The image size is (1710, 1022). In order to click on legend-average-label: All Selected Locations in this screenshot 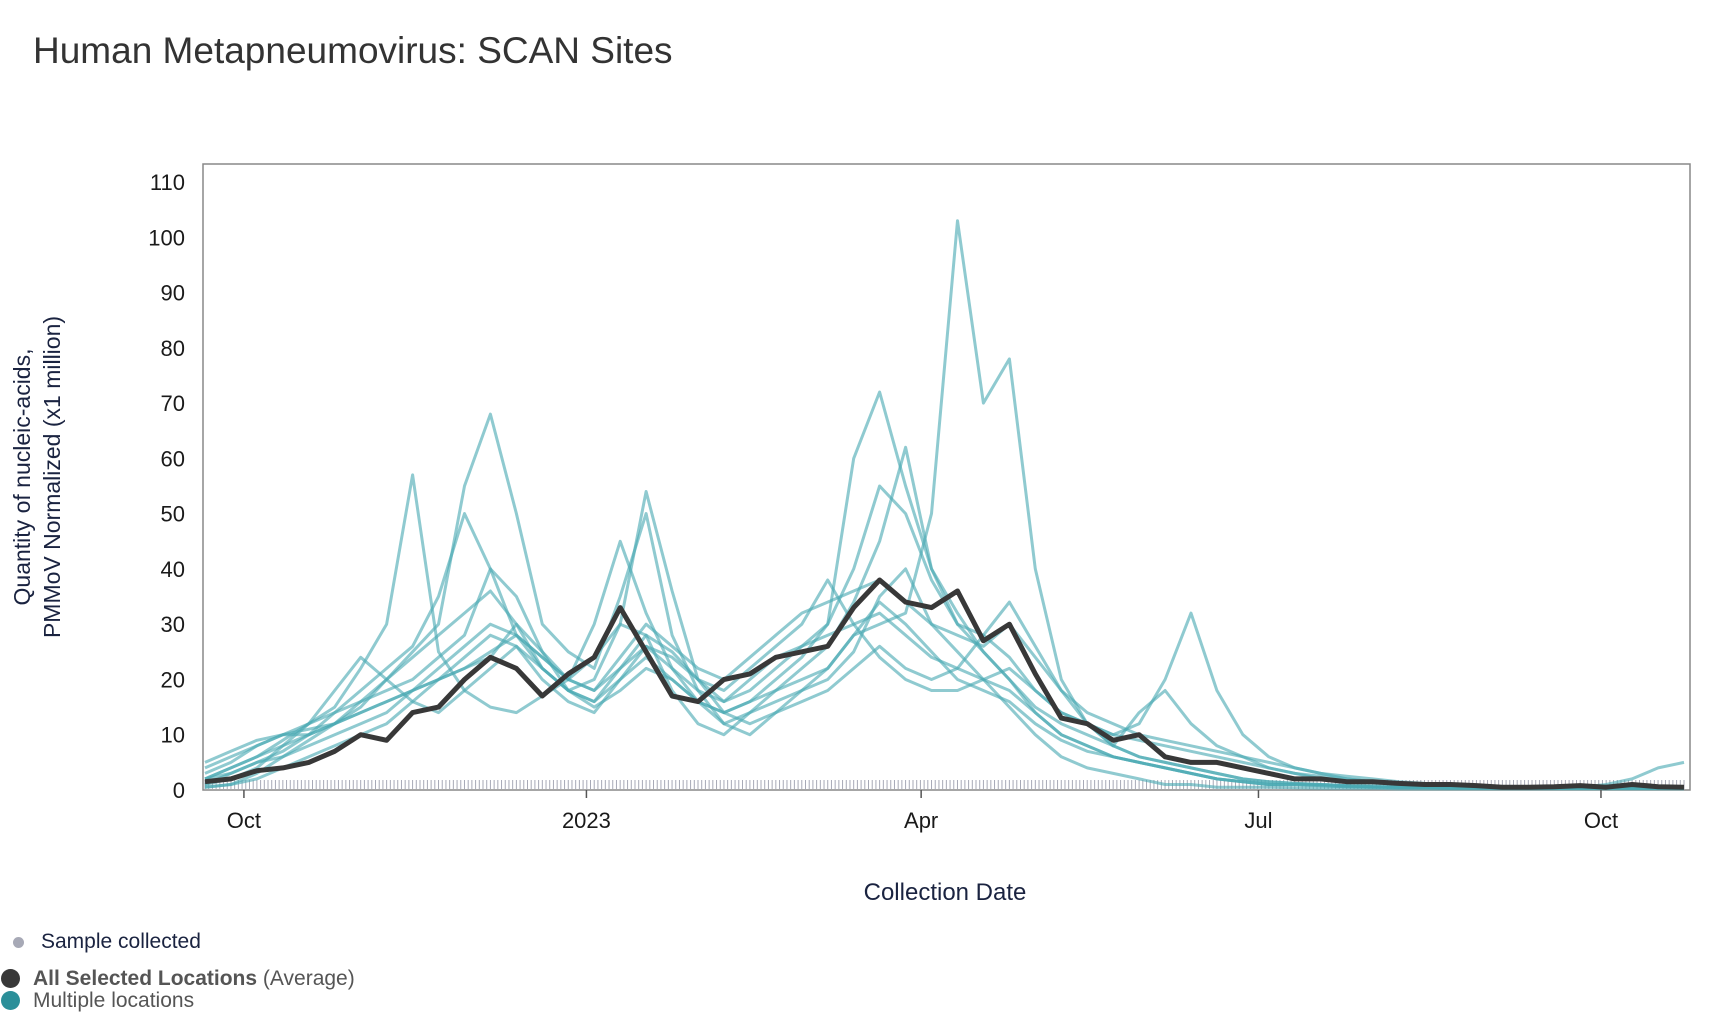, I will do `click(145, 978)`.